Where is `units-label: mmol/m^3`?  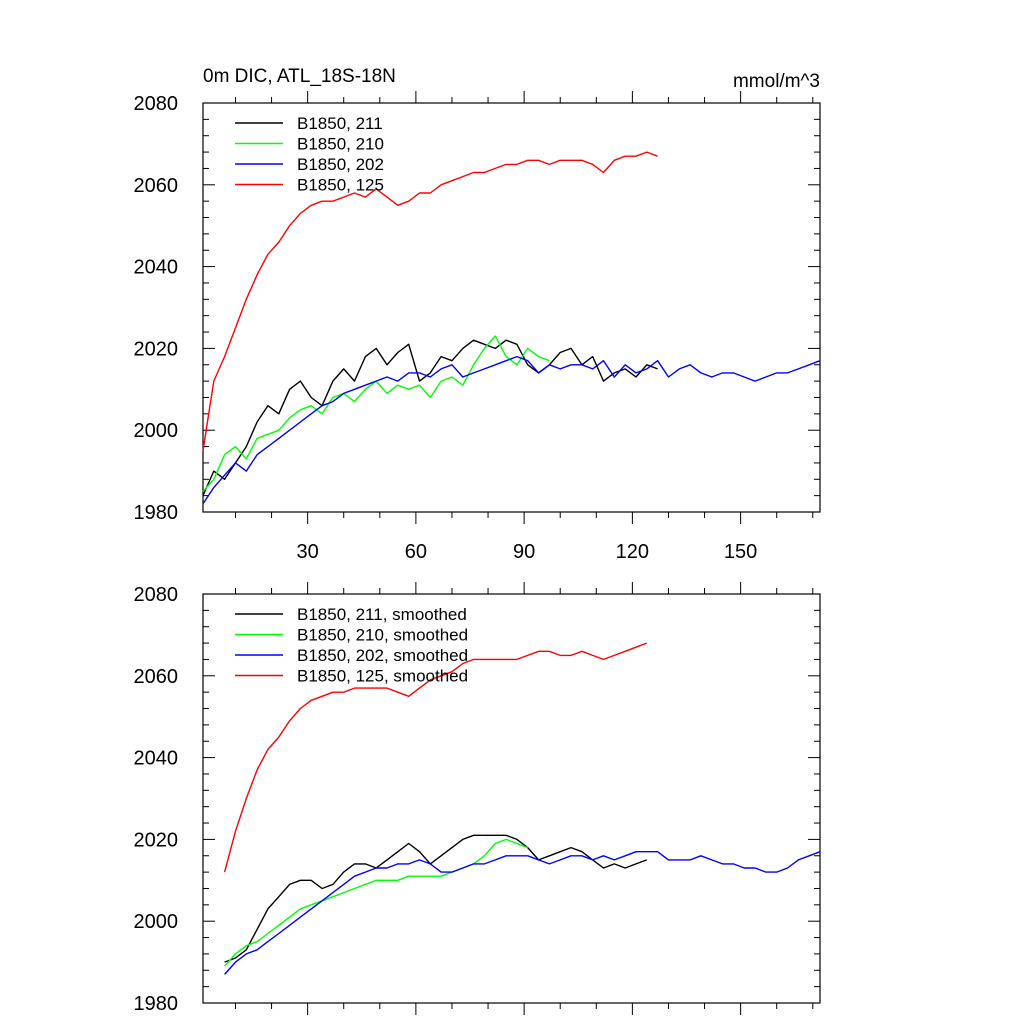
units-label: mmol/m^3 is located at coordinates (776, 81).